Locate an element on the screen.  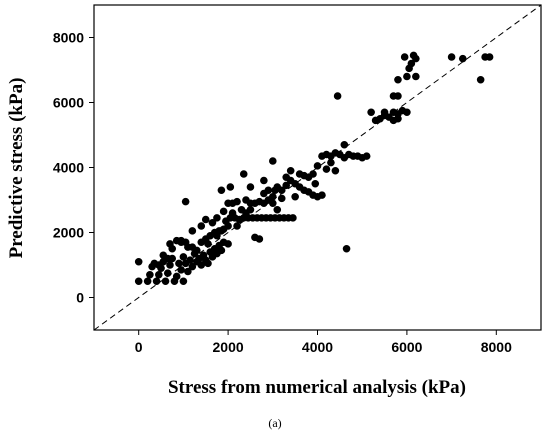
figure-caption: (a) is located at coordinates (274, 423).